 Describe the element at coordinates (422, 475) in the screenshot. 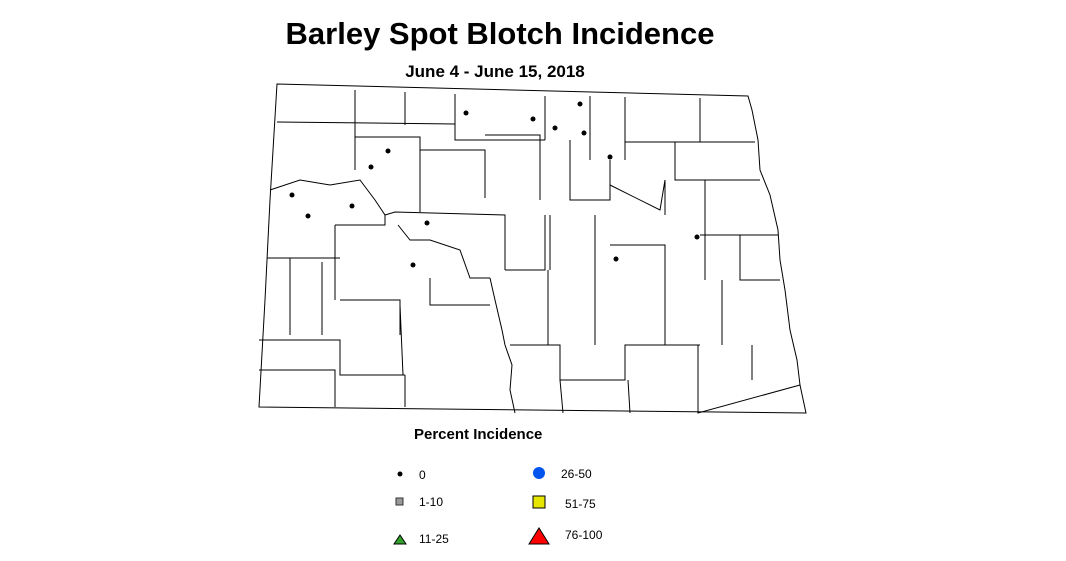

I see `legend-label-0: 0` at that location.